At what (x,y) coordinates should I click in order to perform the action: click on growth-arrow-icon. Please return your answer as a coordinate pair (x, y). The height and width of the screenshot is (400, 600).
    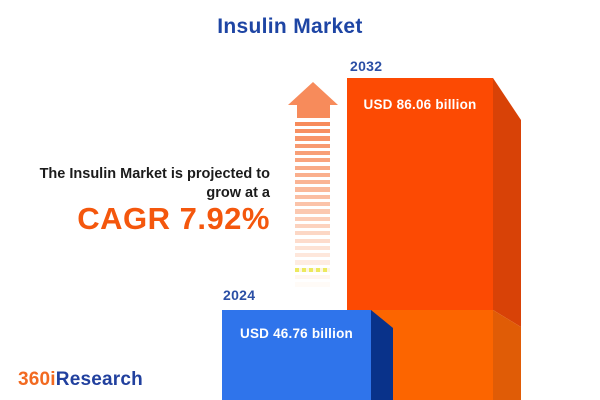
    Looking at the image, I should click on (313, 187).